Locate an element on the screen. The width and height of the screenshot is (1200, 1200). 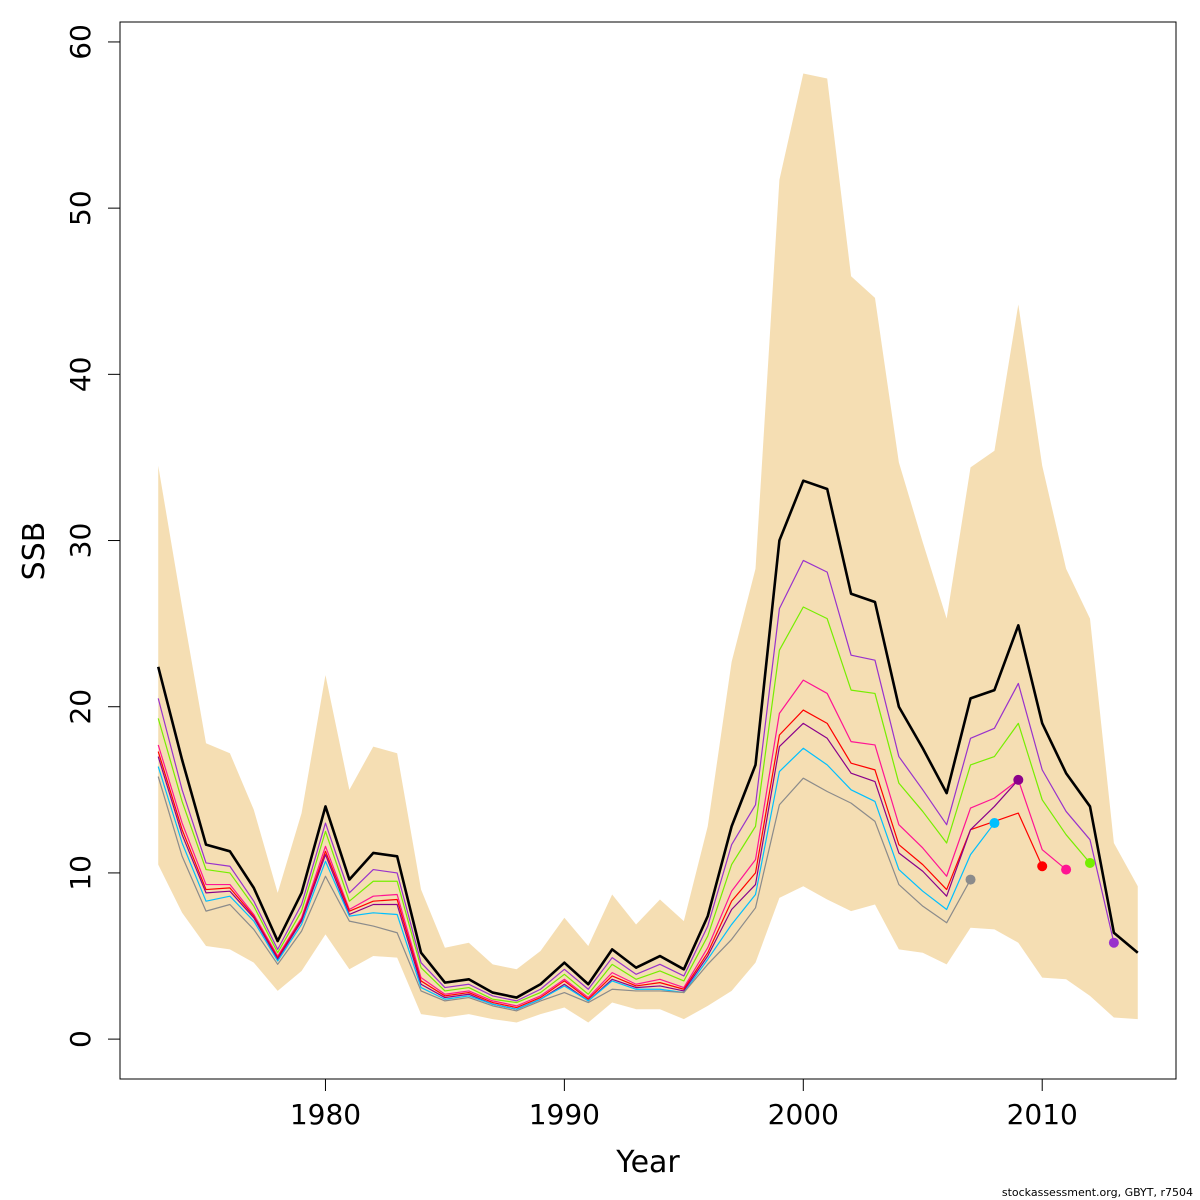
y-axis: 0 10 20 30 40 50 60 is located at coordinates (92, 536).